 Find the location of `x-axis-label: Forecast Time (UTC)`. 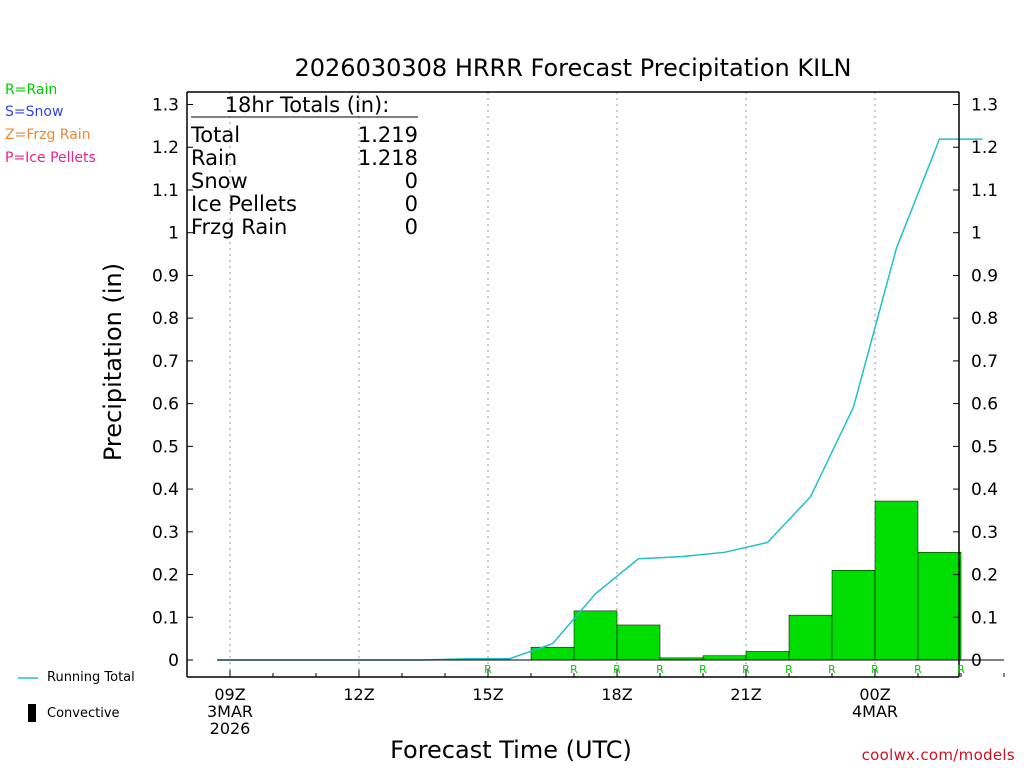

x-axis-label: Forecast Time (UTC) is located at coordinates (511, 750).